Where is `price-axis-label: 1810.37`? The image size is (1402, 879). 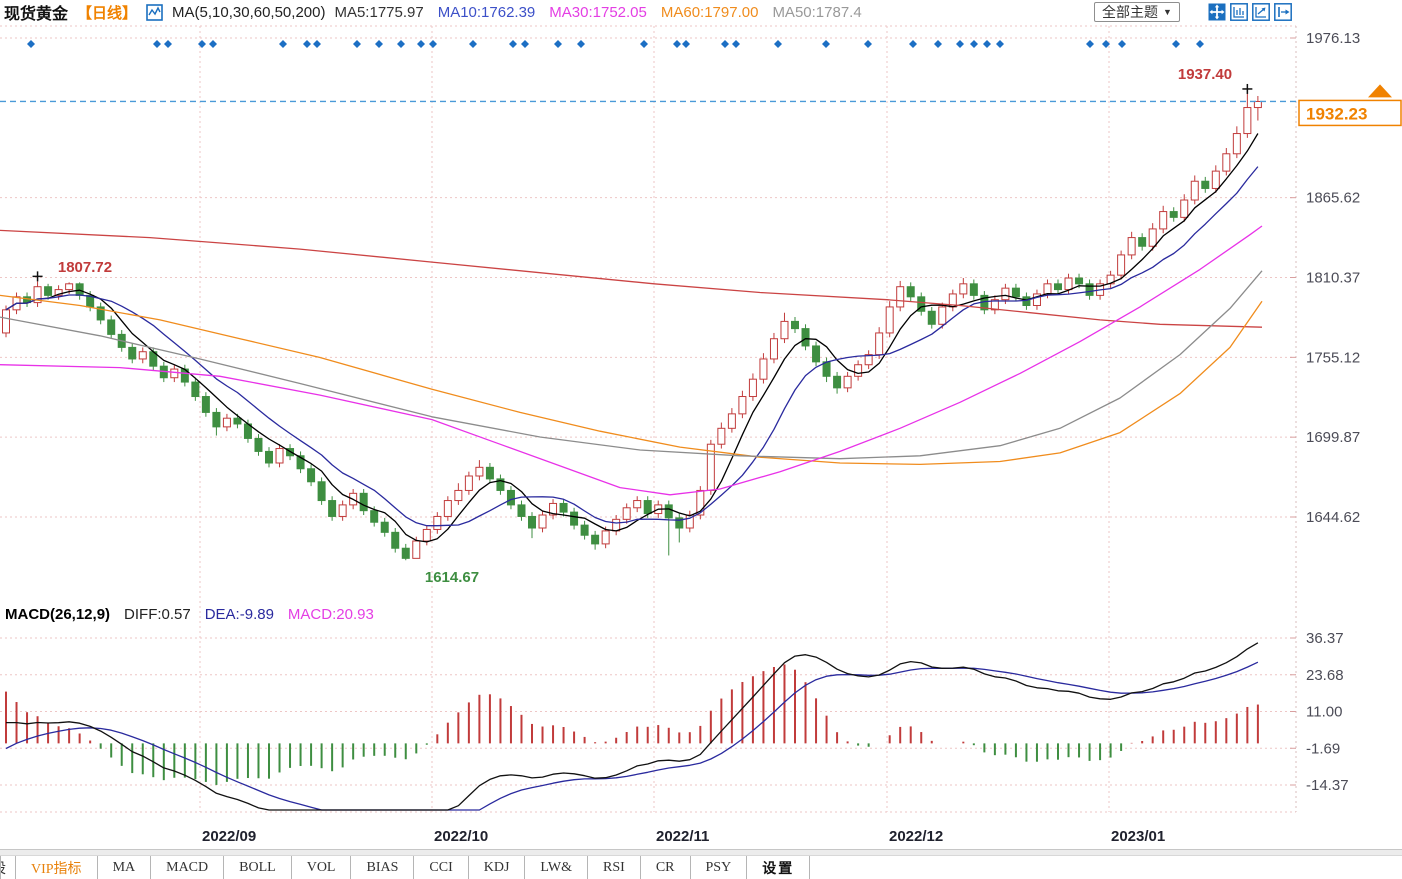
price-axis-label: 1810.37 is located at coordinates (1333, 278).